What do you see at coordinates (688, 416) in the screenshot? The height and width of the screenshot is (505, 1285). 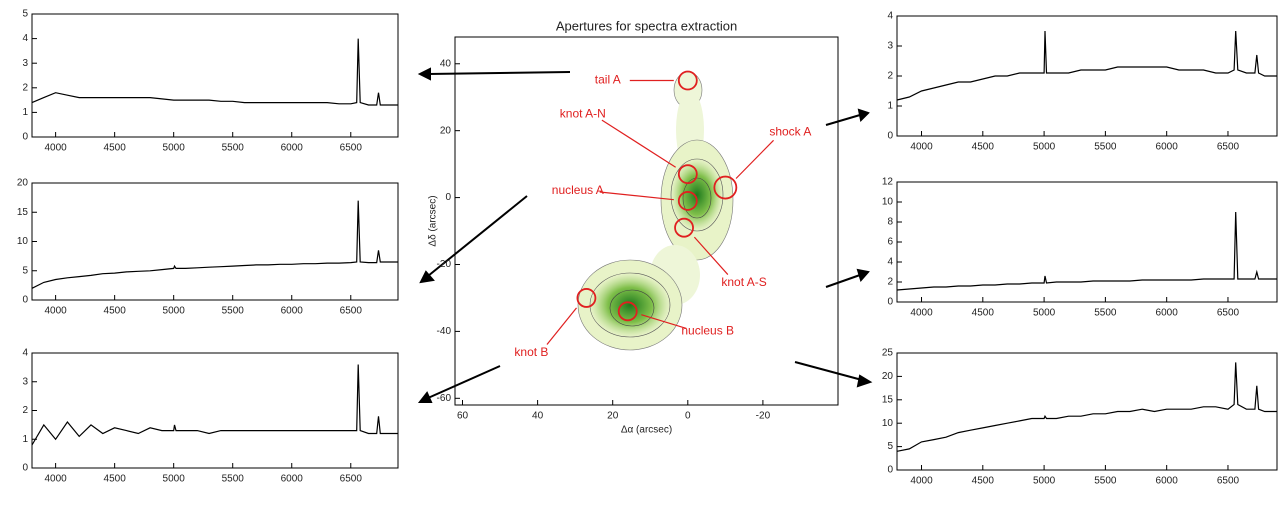 I see `x-tick-label: 0` at bounding box center [688, 416].